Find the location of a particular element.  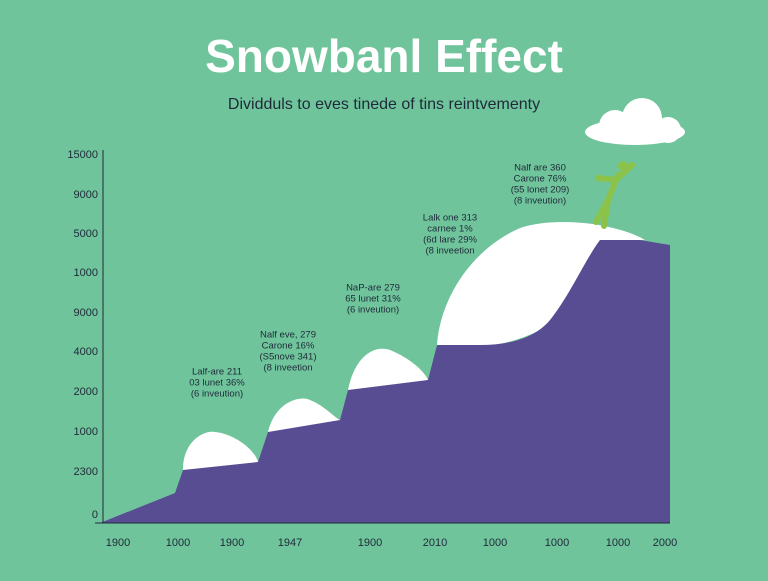

annotation: Carone 76% is located at coordinates (540, 179).